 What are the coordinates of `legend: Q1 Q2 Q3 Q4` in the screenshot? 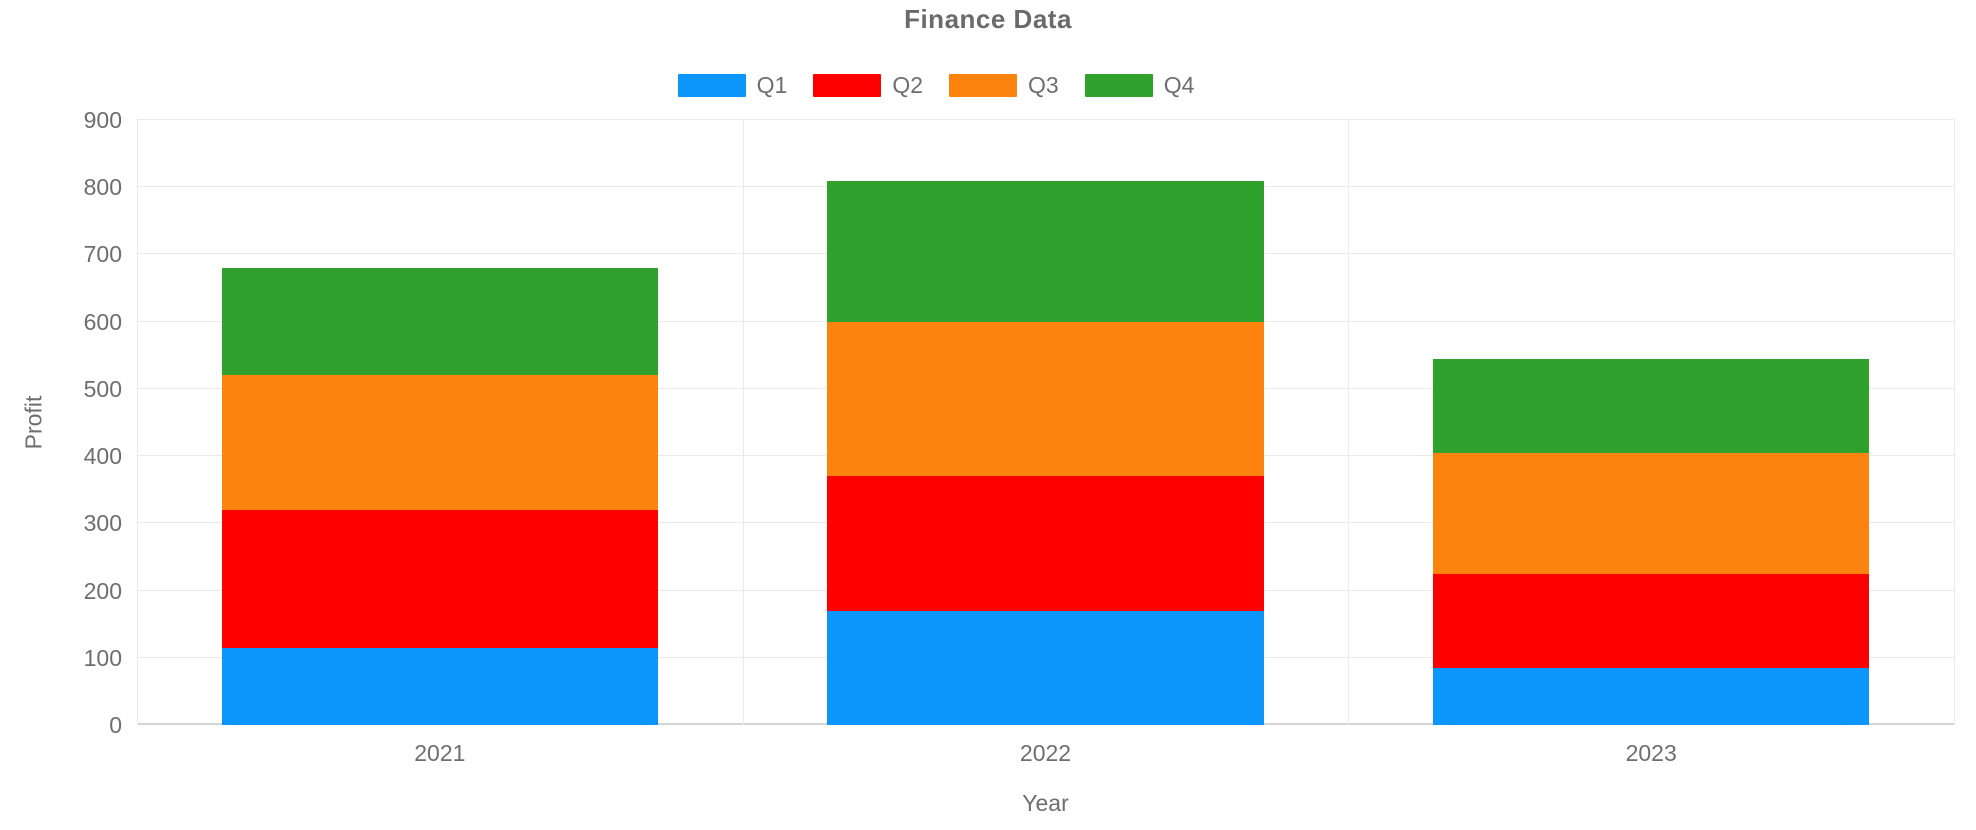 It's located at (936, 85).